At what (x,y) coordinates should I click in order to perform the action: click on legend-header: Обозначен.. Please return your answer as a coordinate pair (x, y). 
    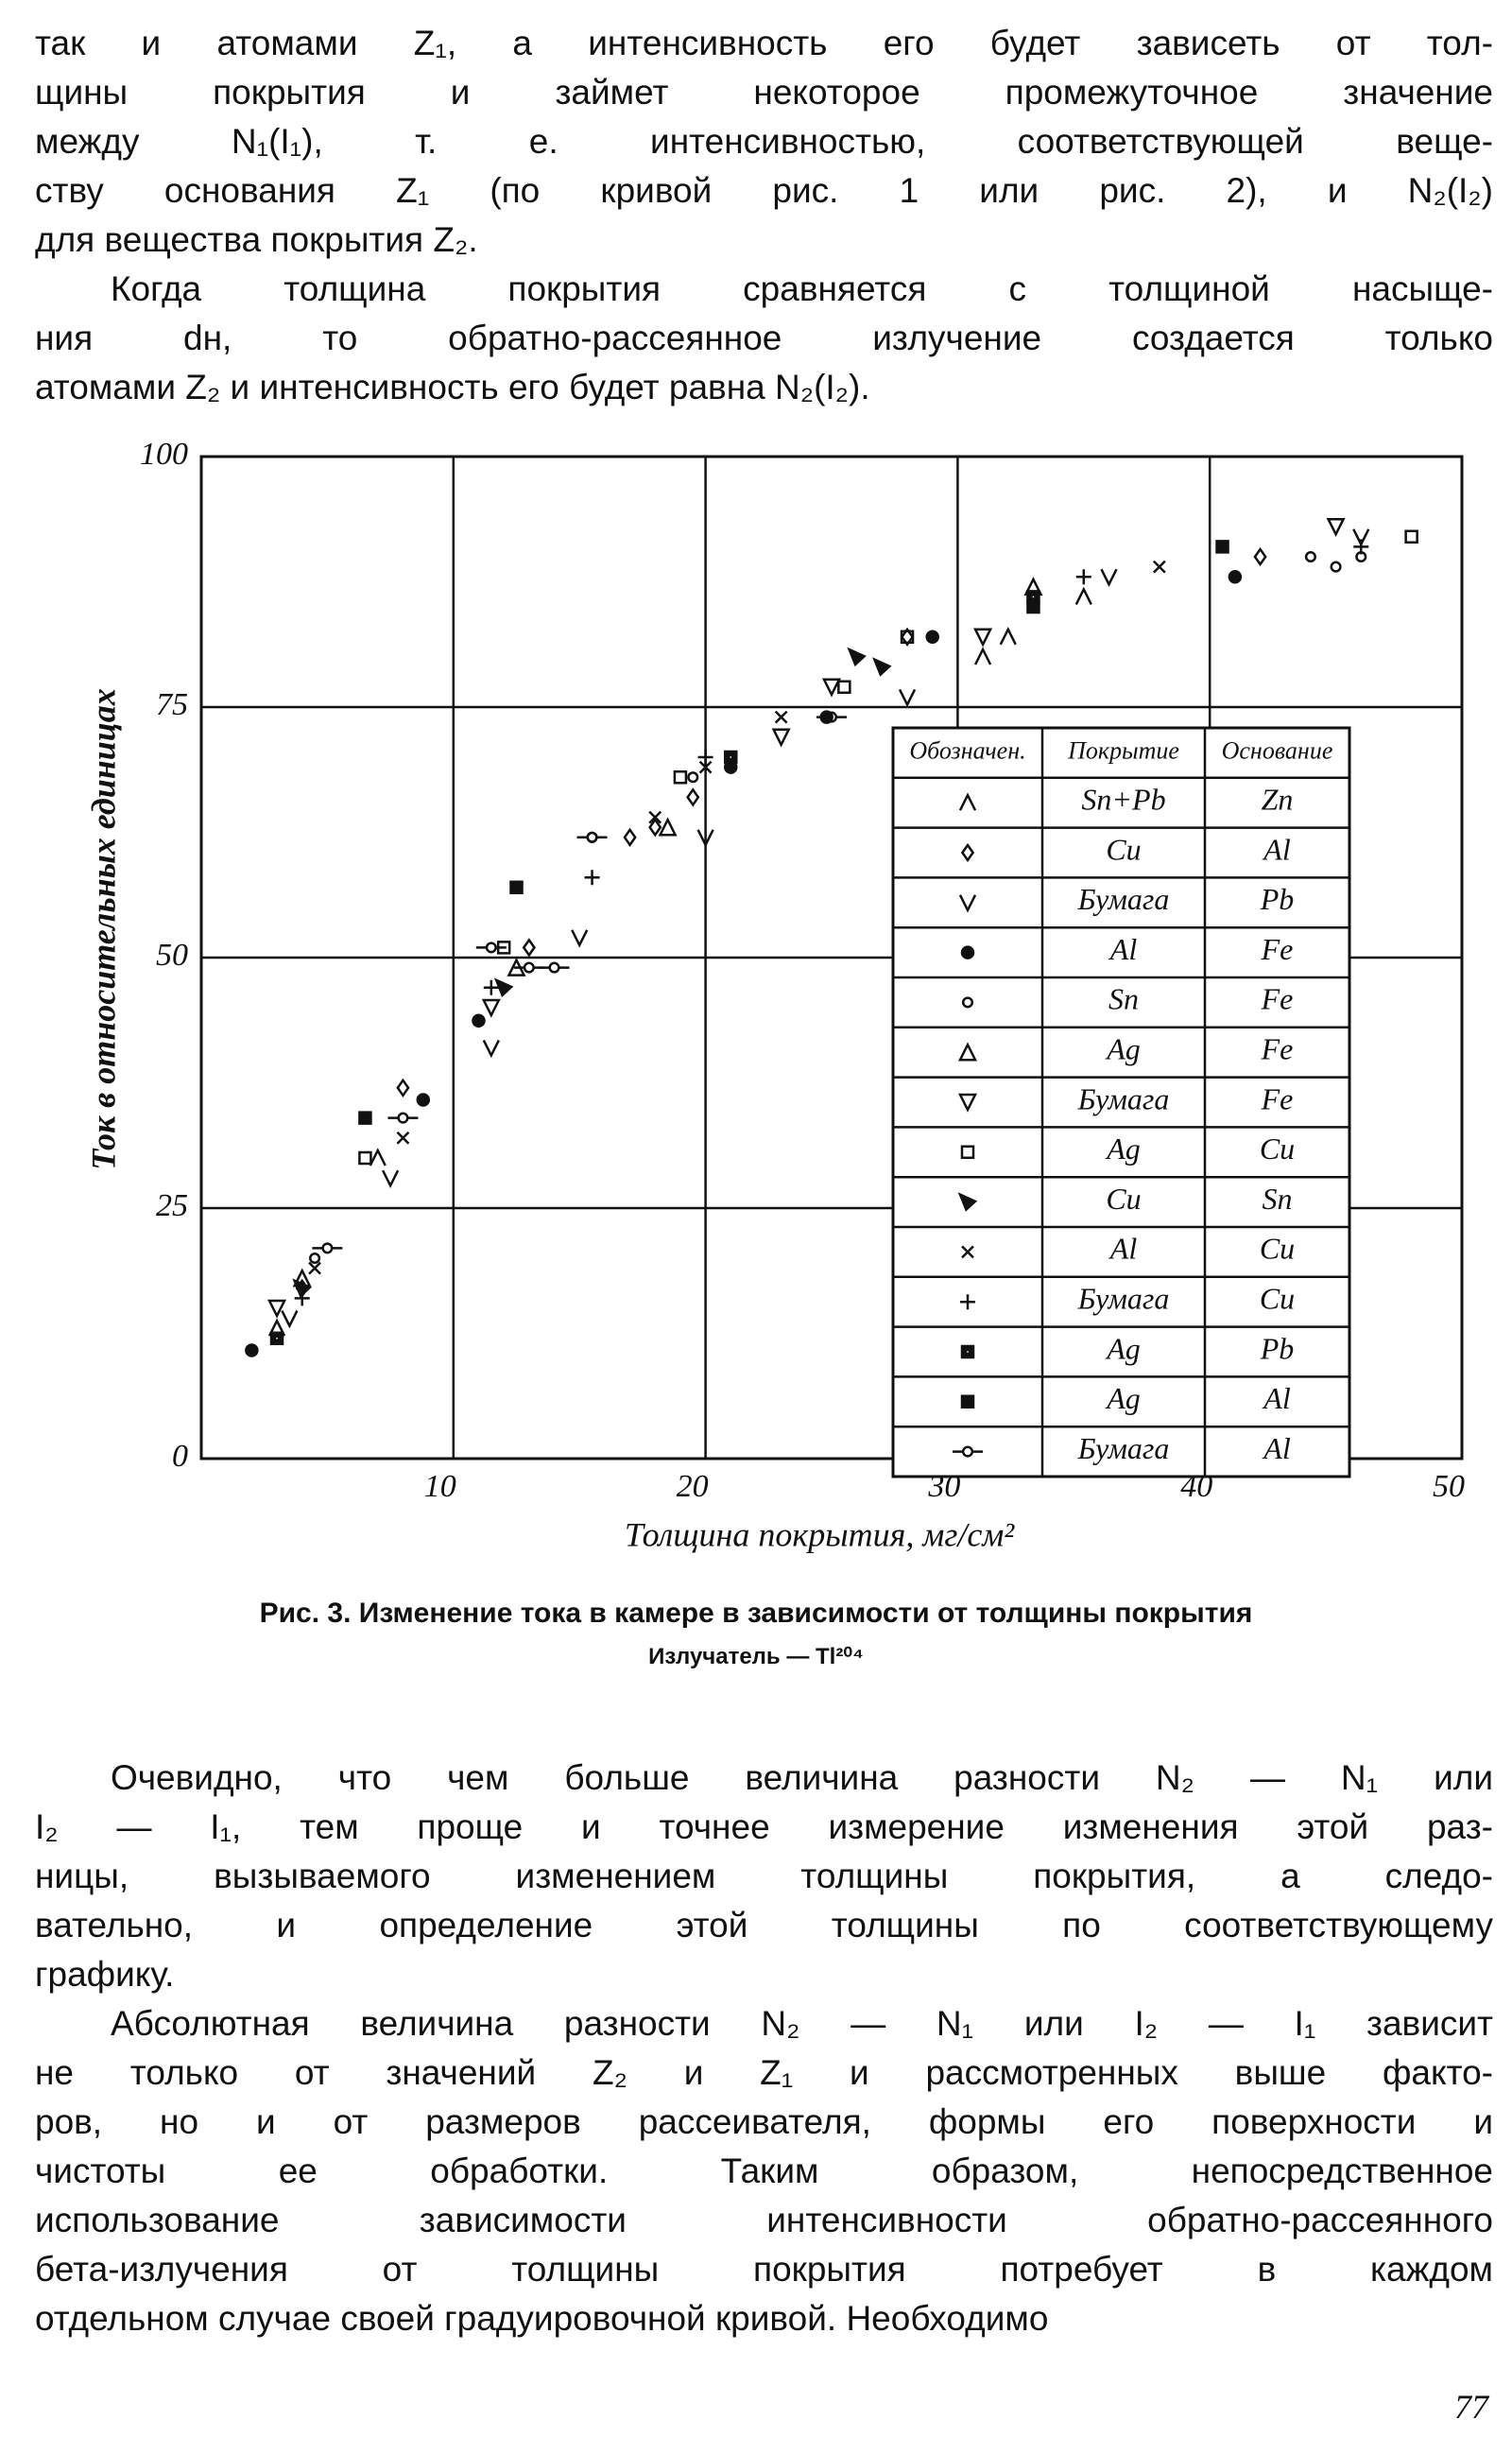
    Looking at the image, I should click on (967, 750).